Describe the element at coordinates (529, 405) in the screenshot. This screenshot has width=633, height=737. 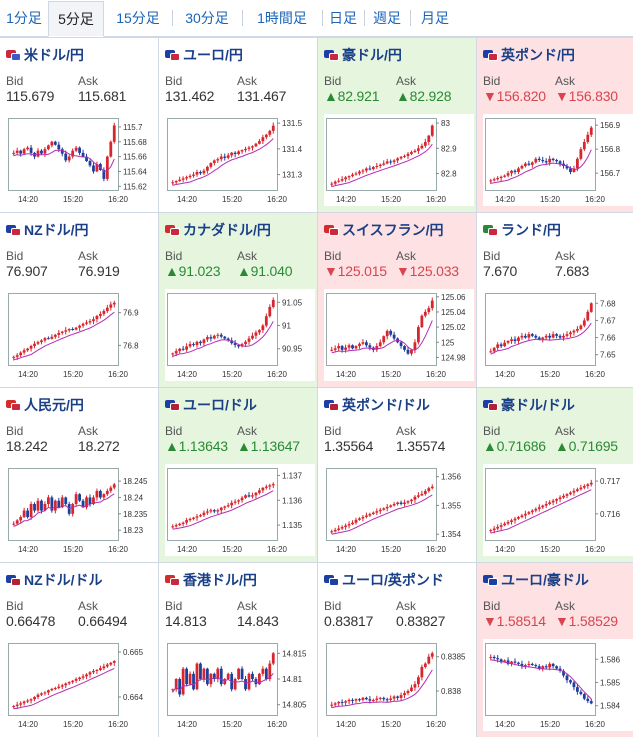
I see `pair-title-link: 豪ドル/ドル` at that location.